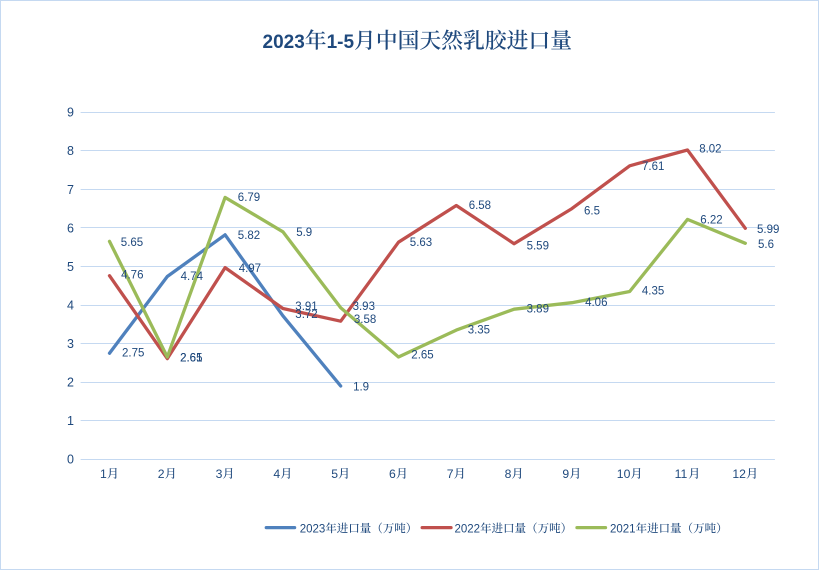 This screenshot has width=819, height=570. Describe the element at coordinates (538, 310) in the screenshot. I see `svg-text: 3.89` at that location.